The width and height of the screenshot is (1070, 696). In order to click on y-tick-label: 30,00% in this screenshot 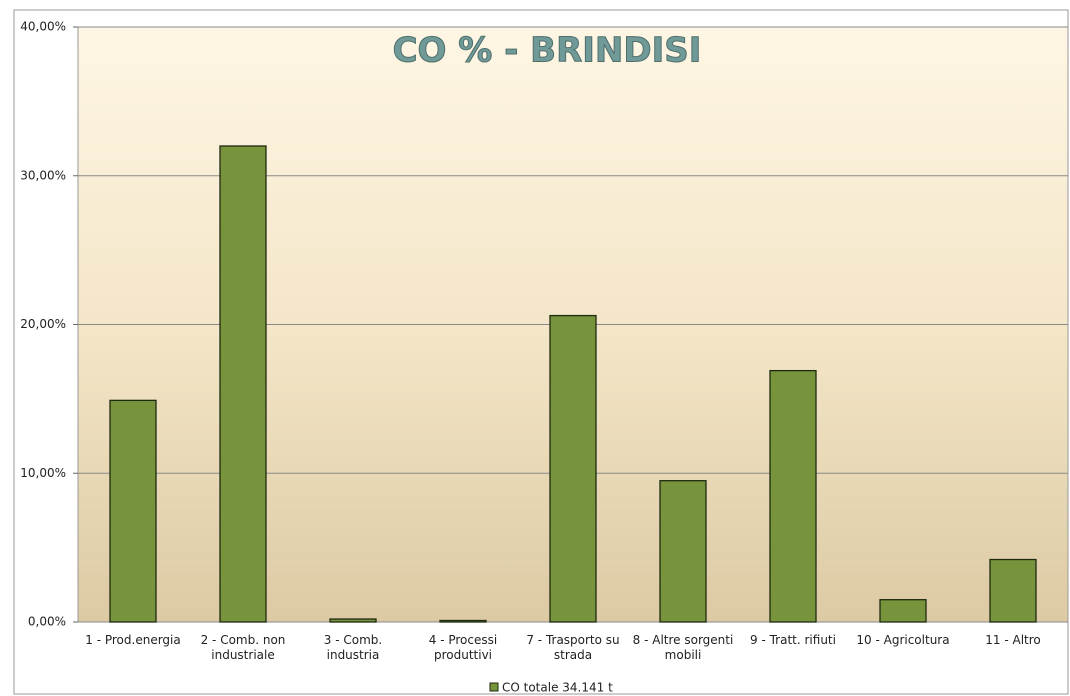, I will do `click(43, 175)`.